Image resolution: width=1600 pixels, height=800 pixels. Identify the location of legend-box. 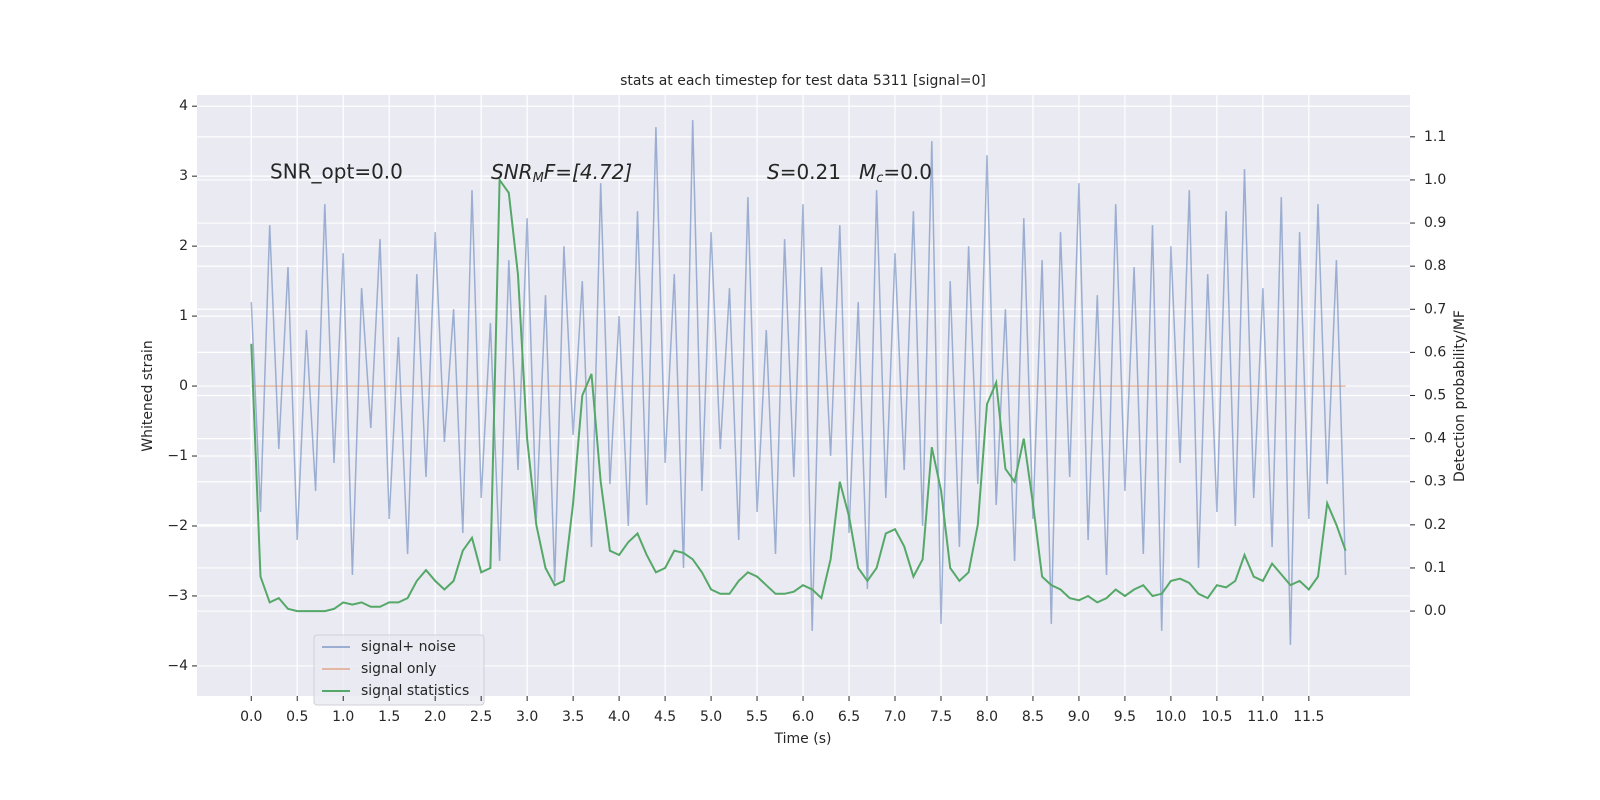
(399, 670).